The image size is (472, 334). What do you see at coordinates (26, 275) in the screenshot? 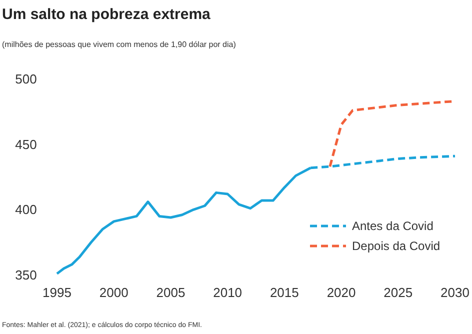
I see `y-tick-label: 350` at bounding box center [26, 275].